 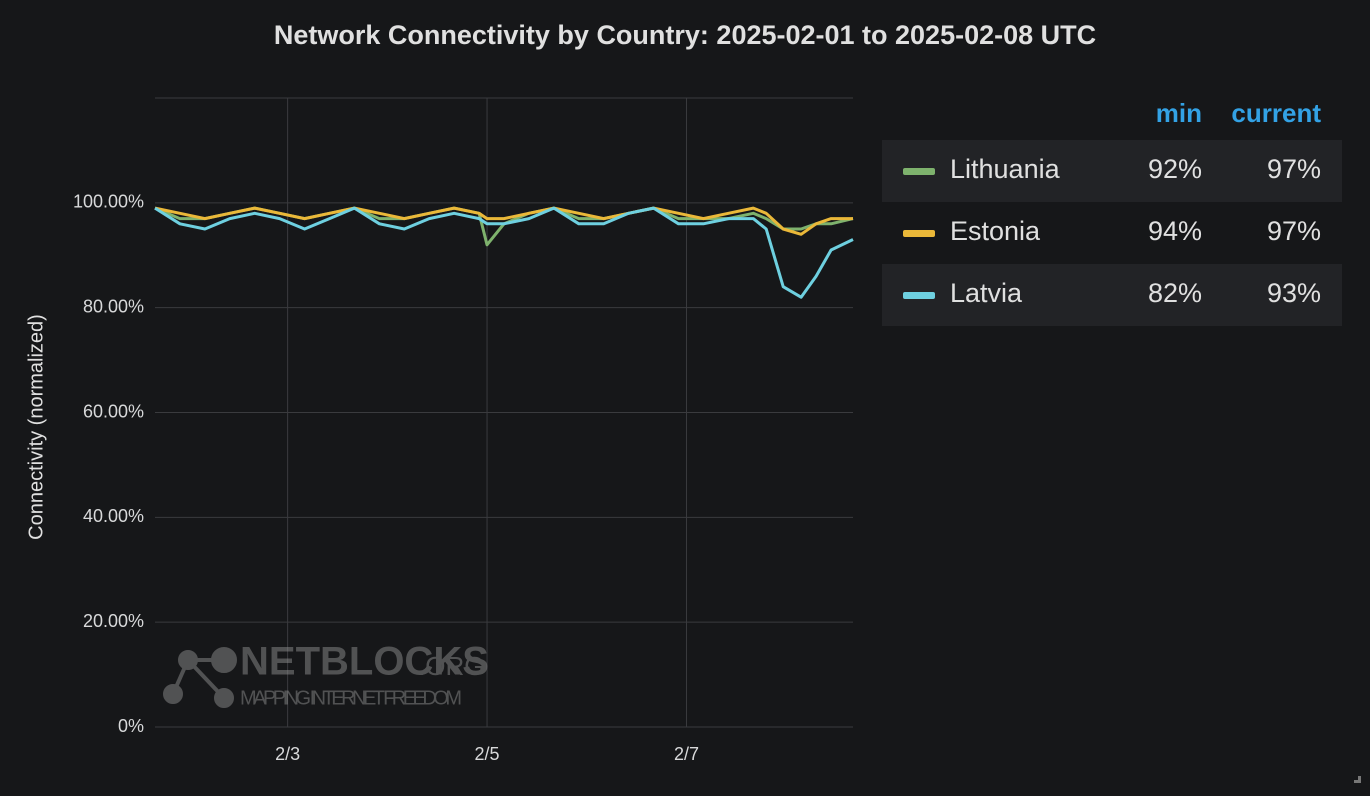 I want to click on watermark: NETBLOCKS .ORG MAPPING INTERNET FREEDOM, so click(x=326, y=674).